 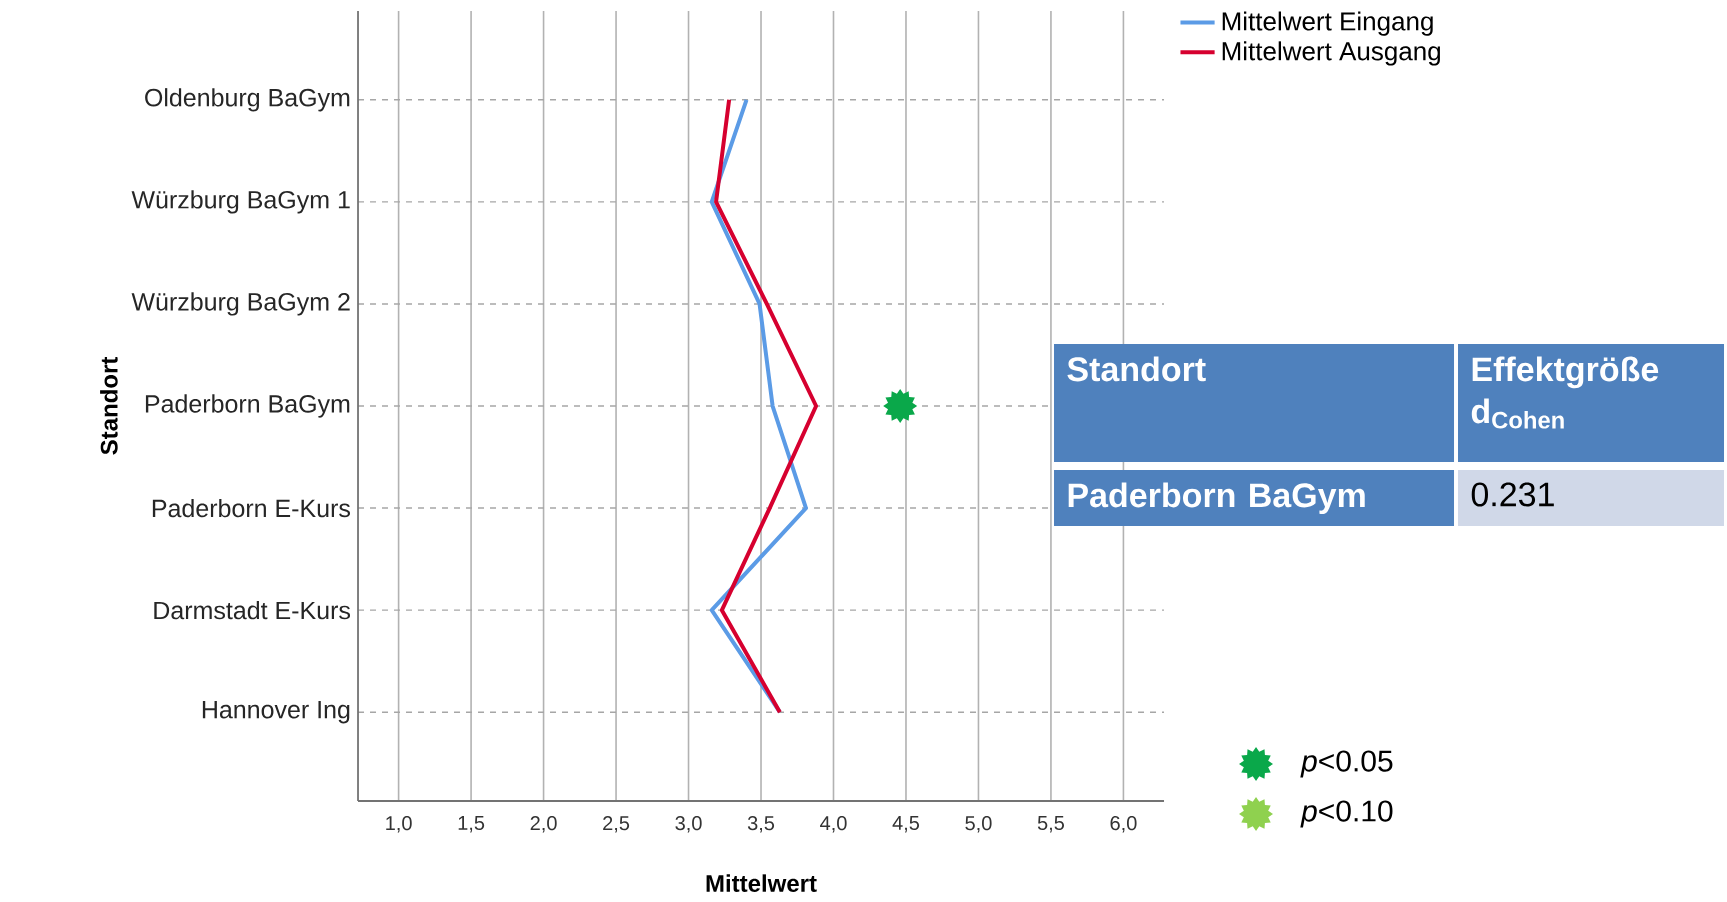 What do you see at coordinates (616, 824) in the screenshot?
I see `x-tick-label: 2,5` at bounding box center [616, 824].